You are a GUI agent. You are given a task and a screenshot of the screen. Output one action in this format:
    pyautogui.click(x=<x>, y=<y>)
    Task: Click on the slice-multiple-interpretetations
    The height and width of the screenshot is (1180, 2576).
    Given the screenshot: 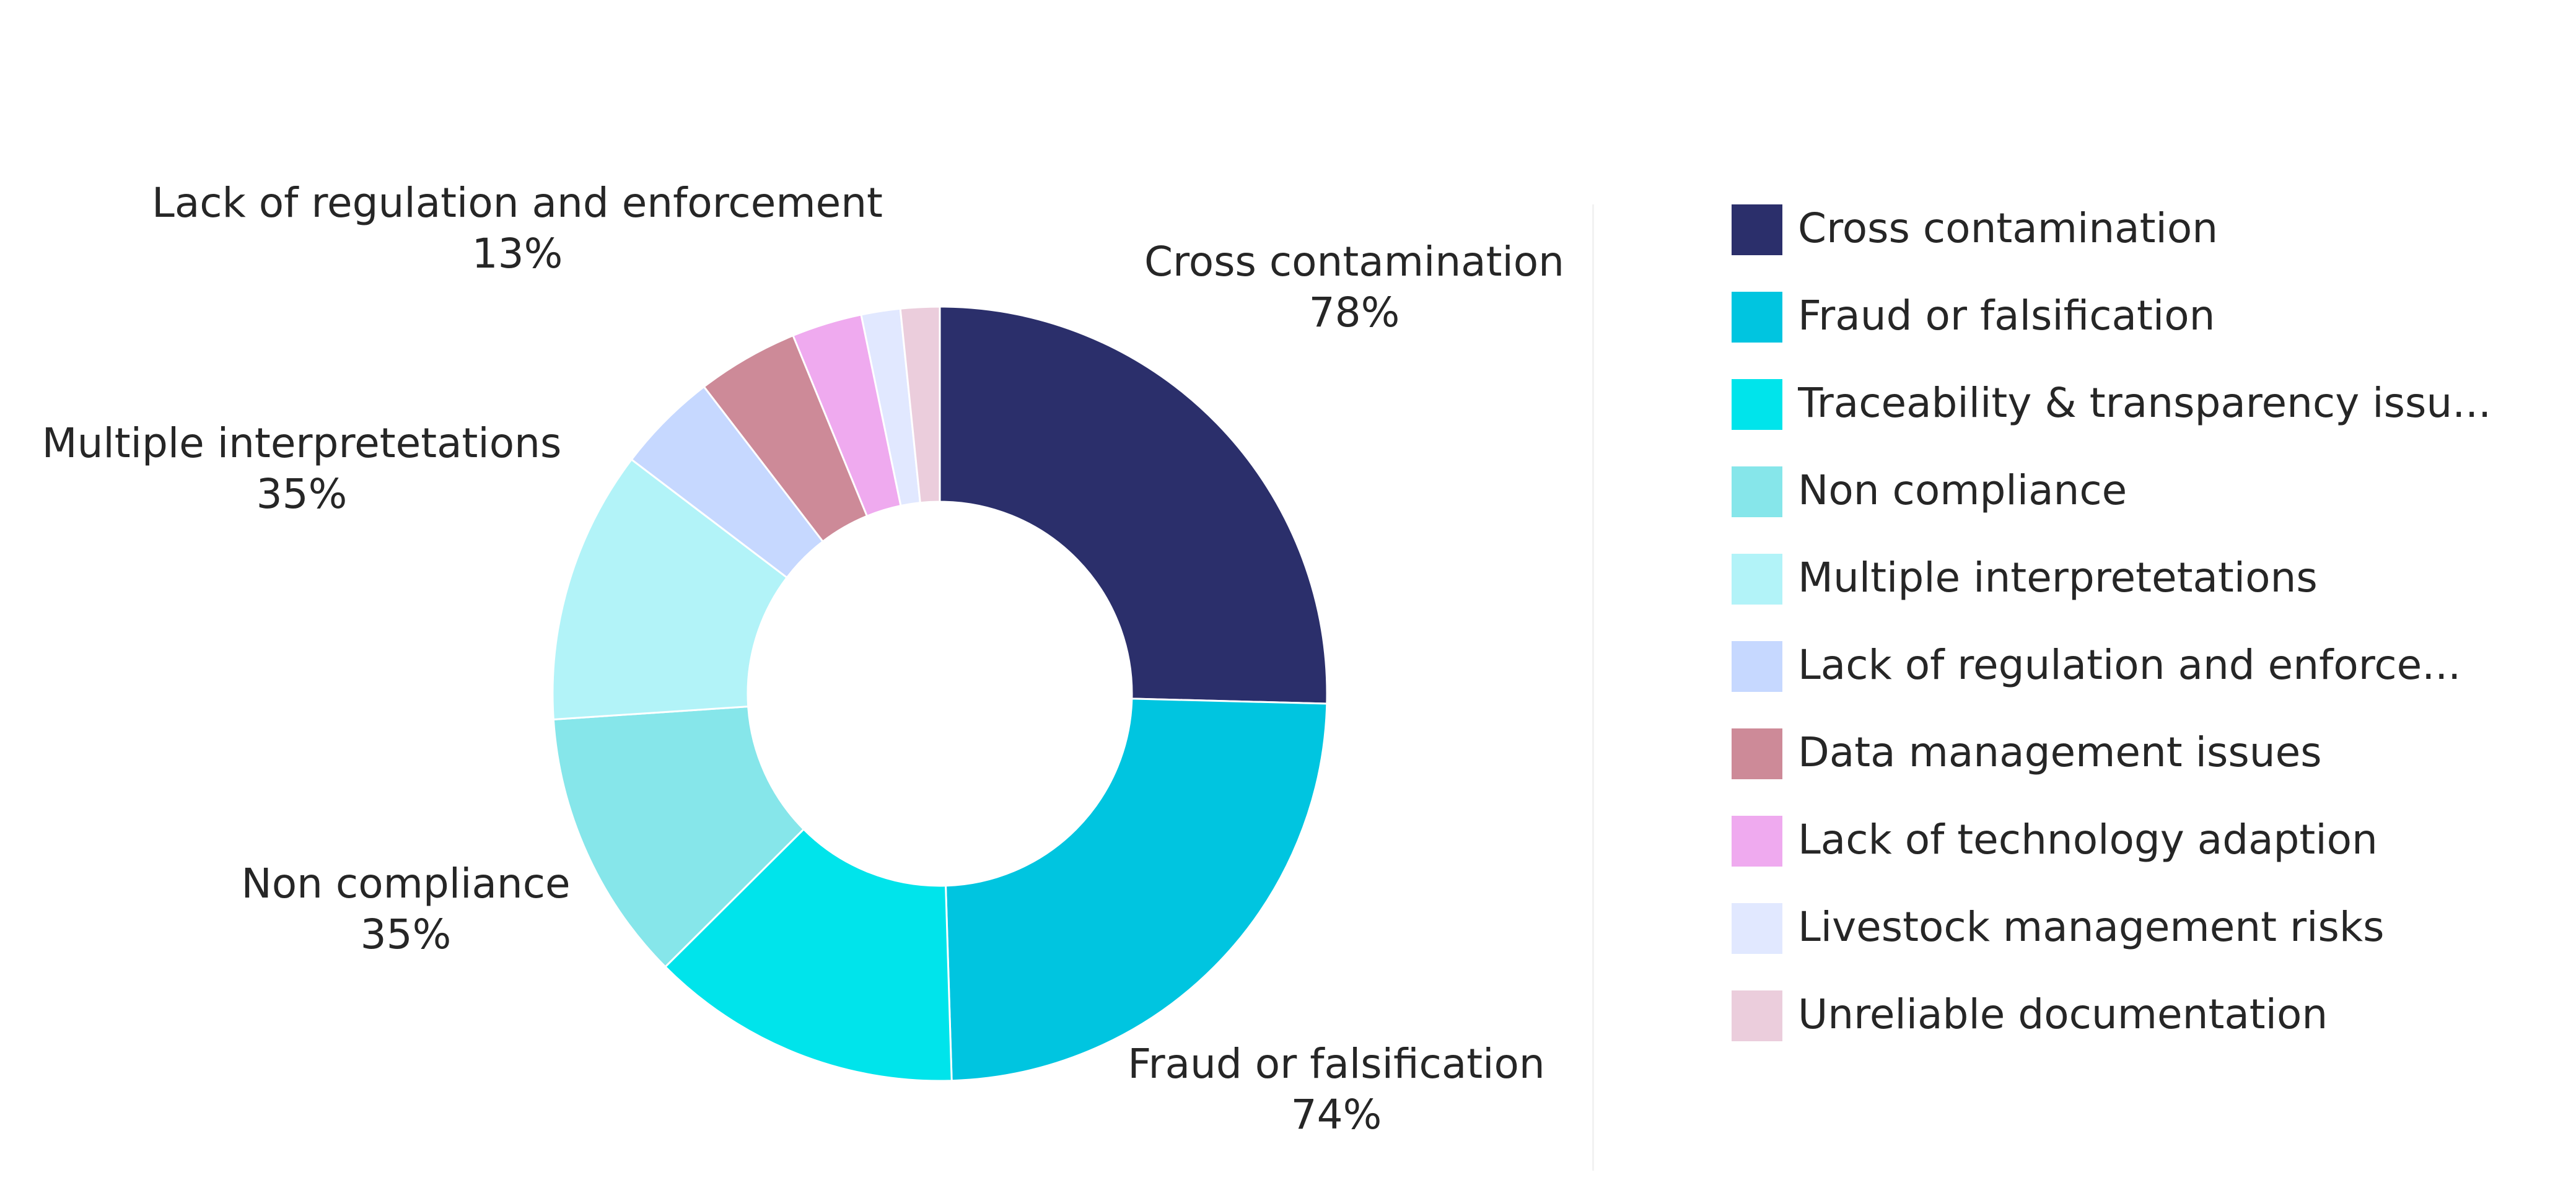 What is the action you would take?
    pyautogui.click(x=670, y=589)
    